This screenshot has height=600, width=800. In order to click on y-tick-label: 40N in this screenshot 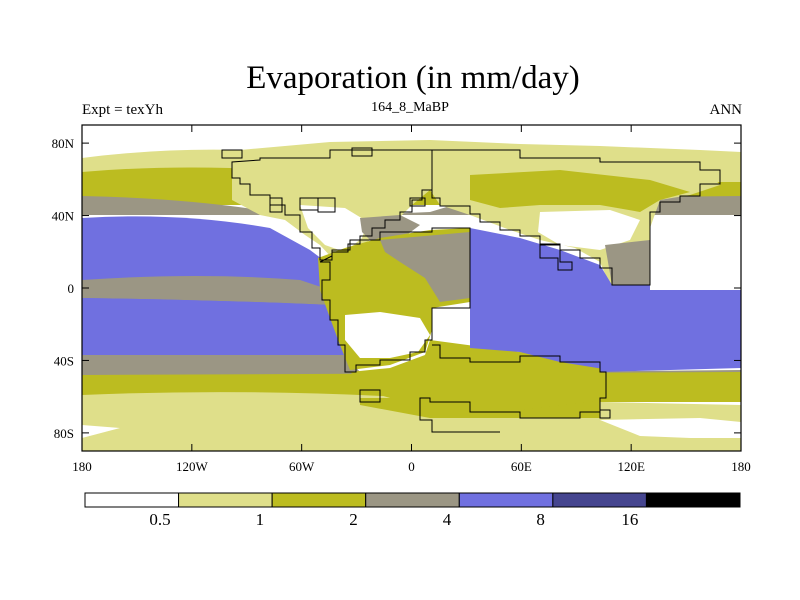, I will do `click(63, 216)`.